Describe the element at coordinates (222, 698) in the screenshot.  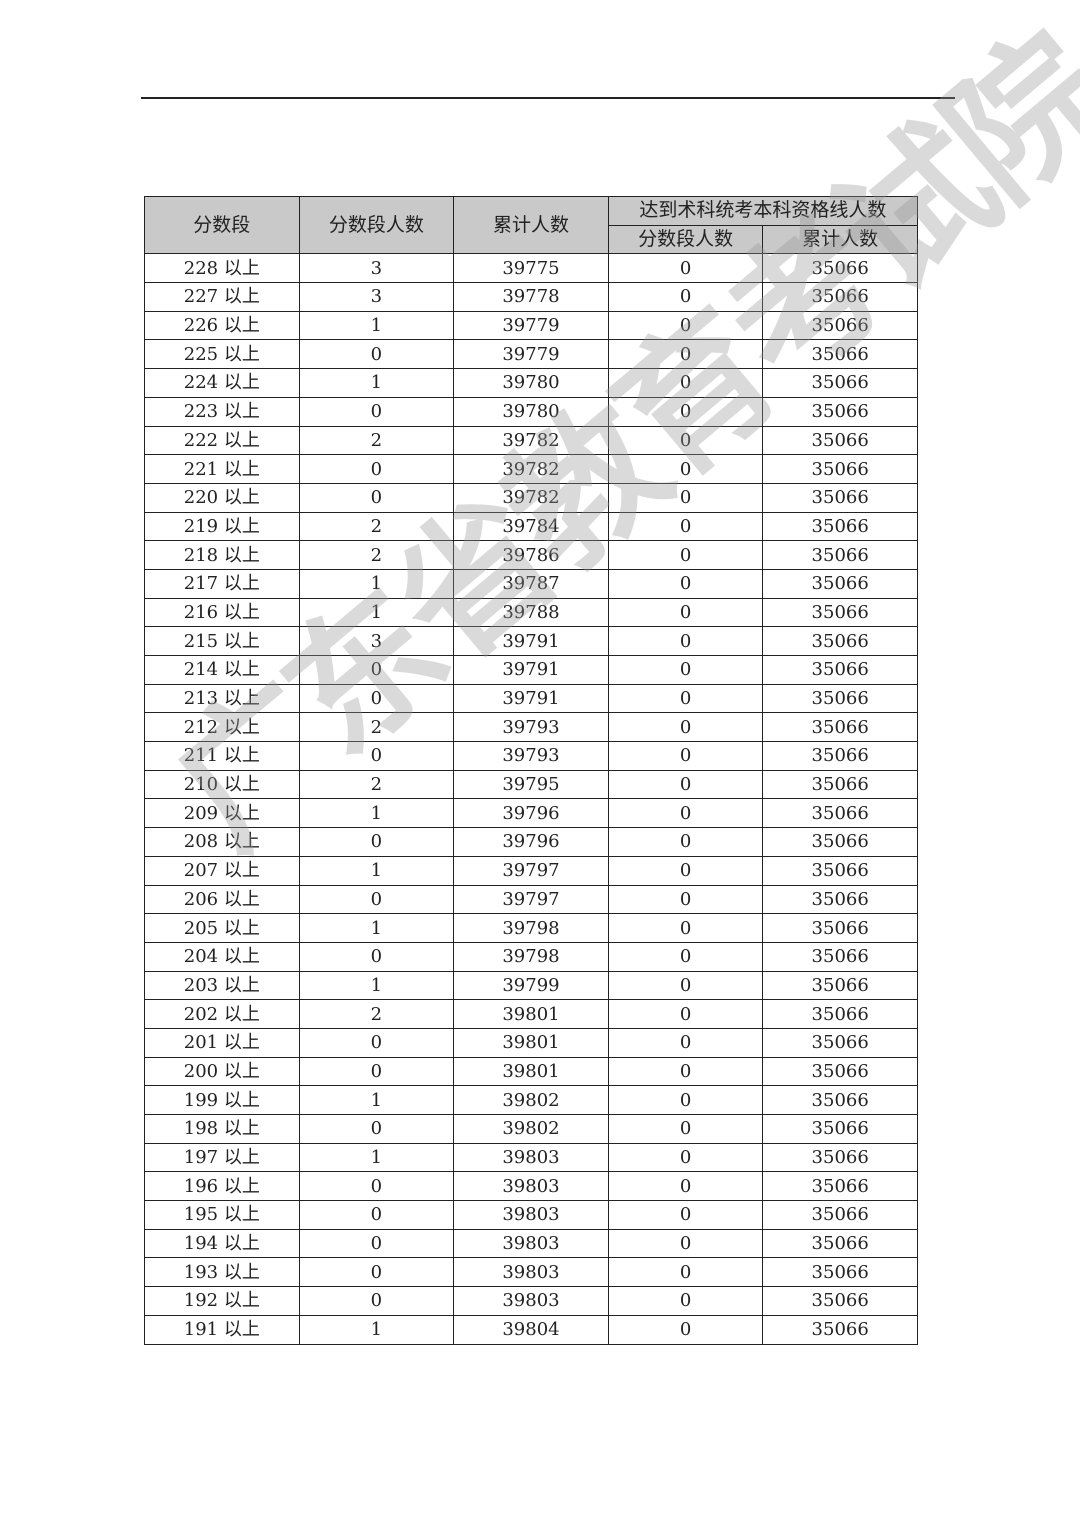
I see `cell-score: 213 以上` at that location.